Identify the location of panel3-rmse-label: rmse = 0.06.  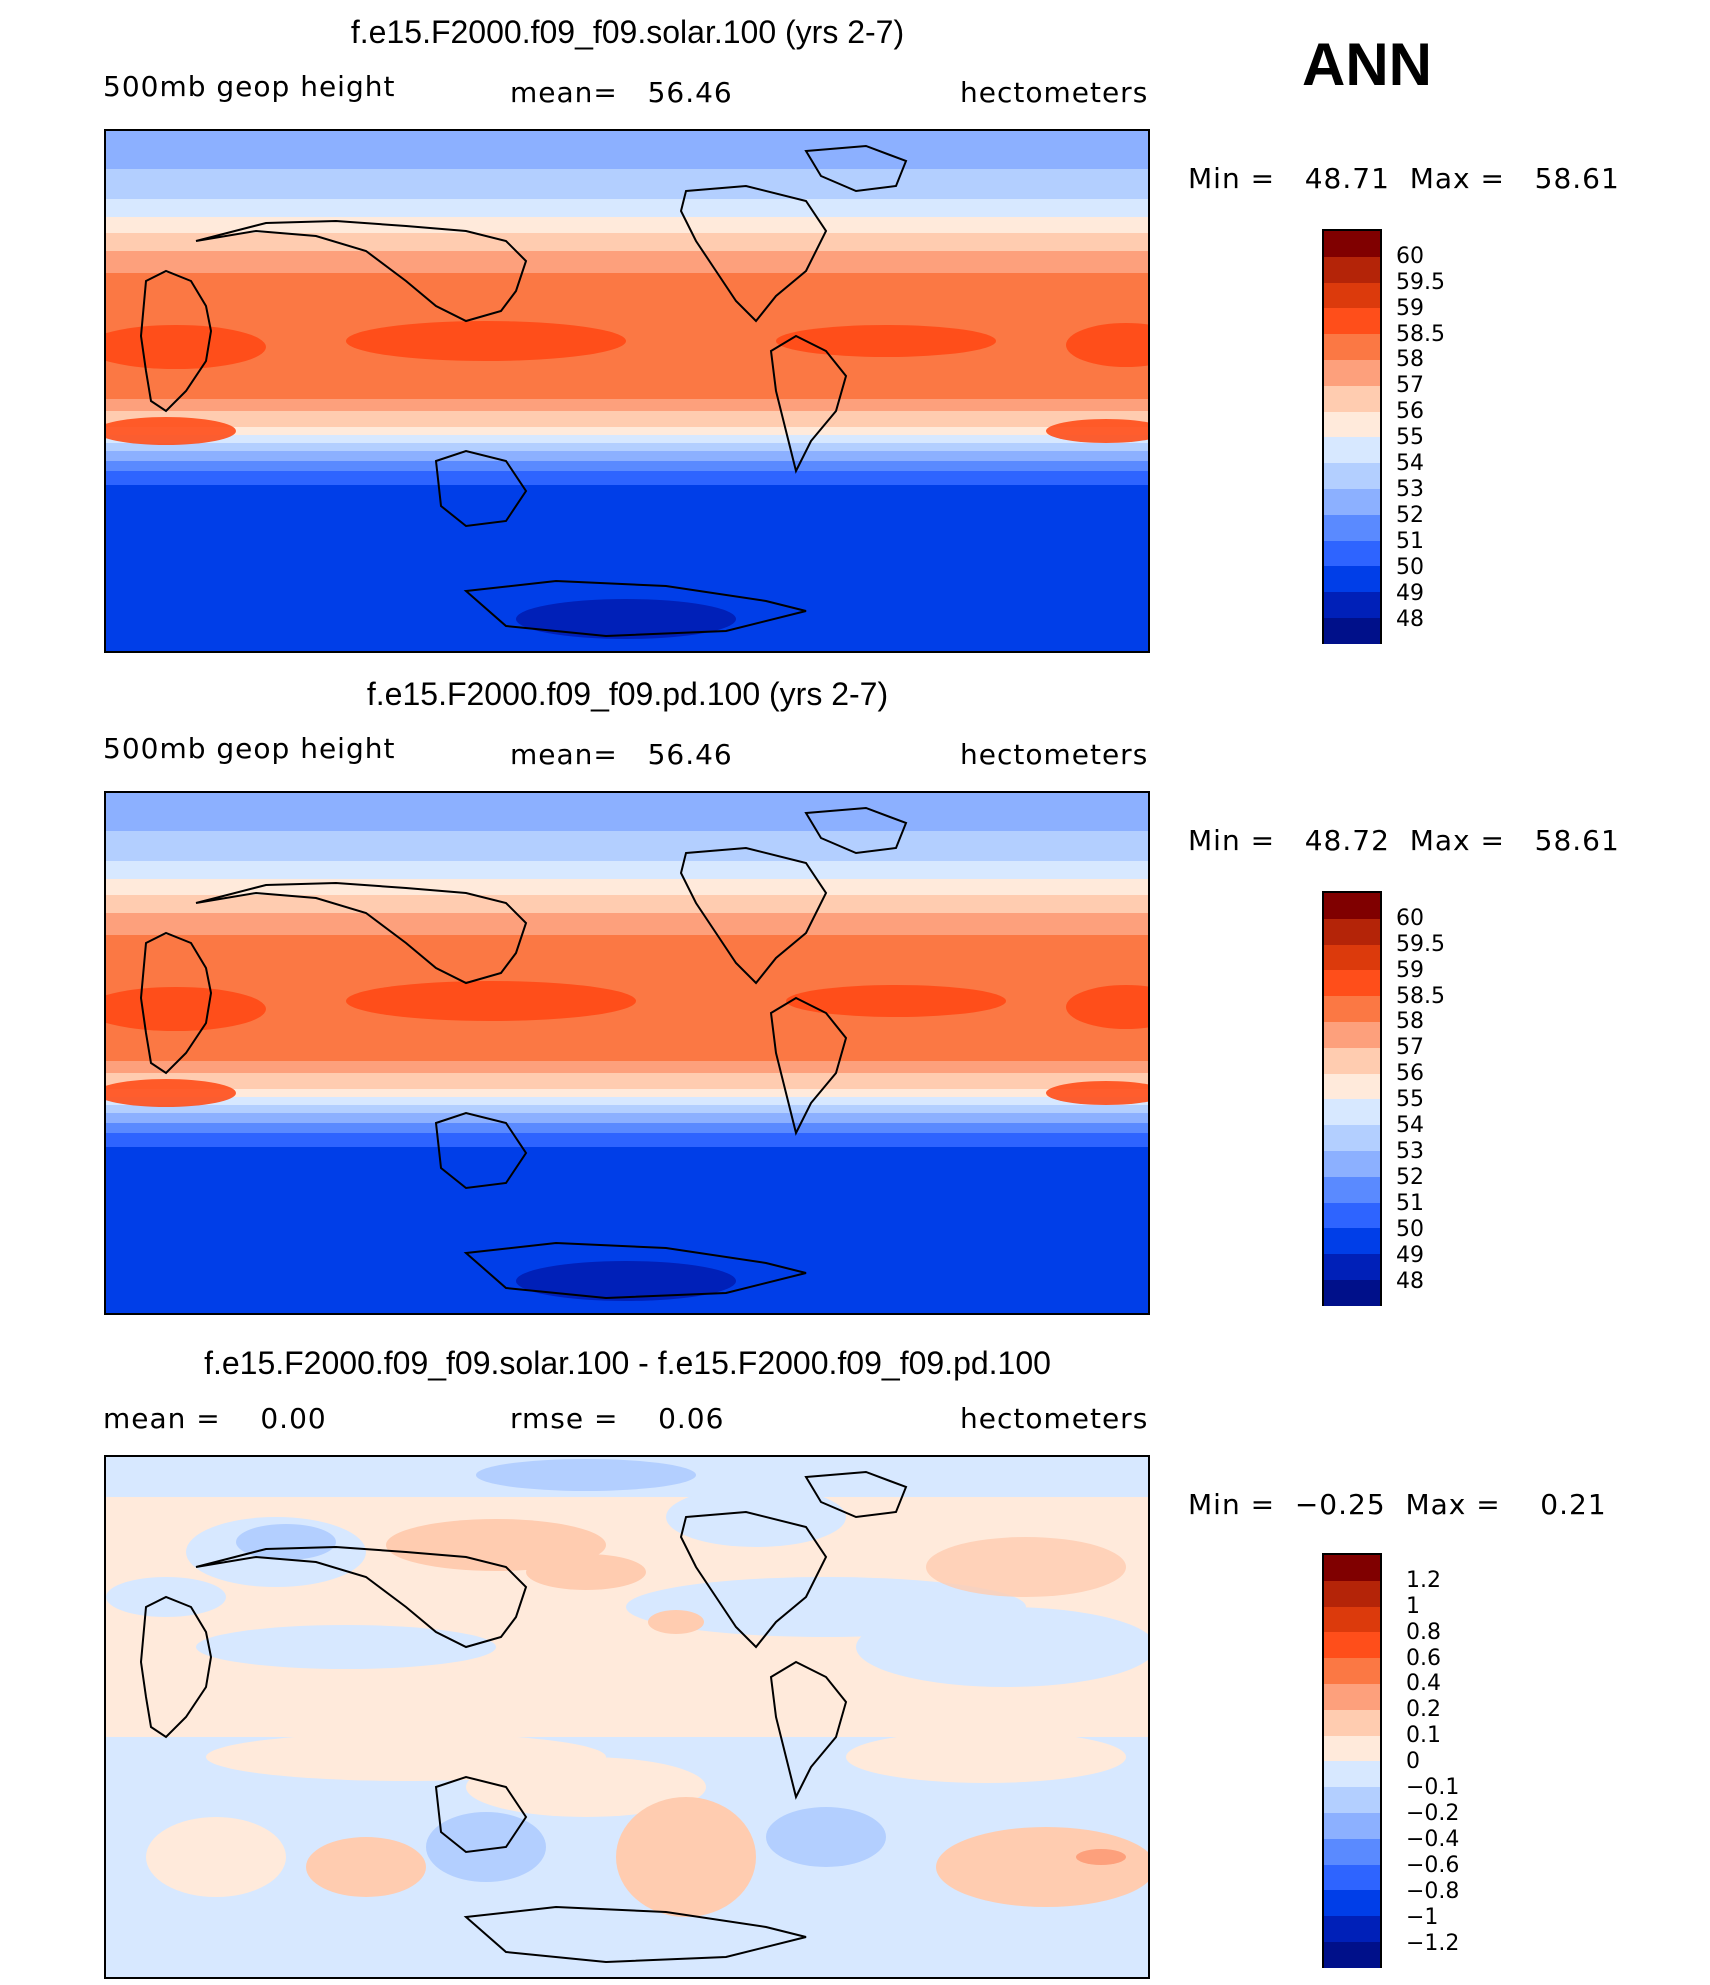
(617, 1418).